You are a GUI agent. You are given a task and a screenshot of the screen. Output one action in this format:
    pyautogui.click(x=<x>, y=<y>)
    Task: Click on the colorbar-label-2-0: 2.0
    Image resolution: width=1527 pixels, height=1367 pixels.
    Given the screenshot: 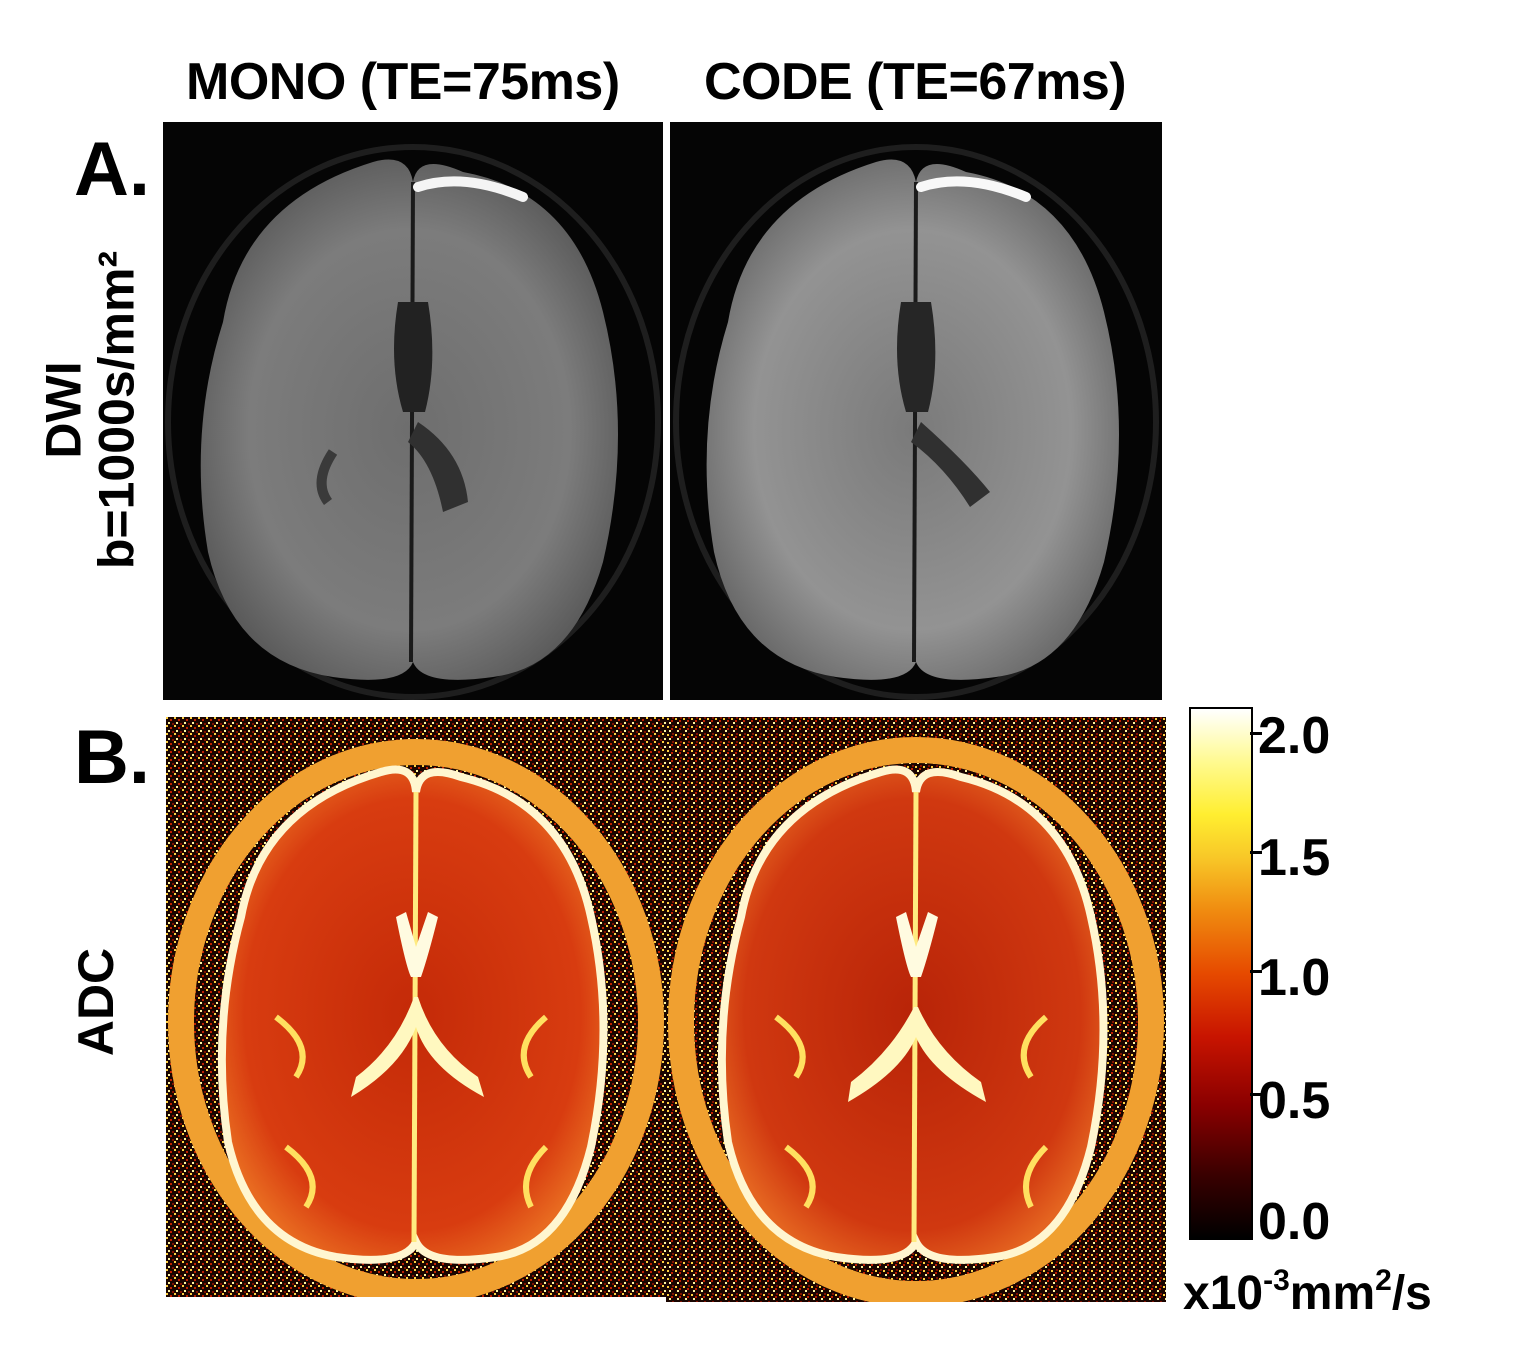 What is the action you would take?
    pyautogui.click(x=1294, y=736)
    